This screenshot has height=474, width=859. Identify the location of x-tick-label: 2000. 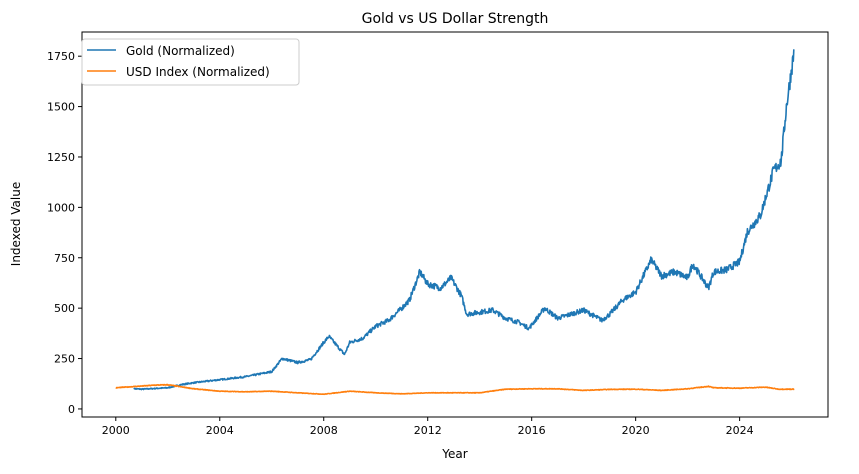
(116, 430).